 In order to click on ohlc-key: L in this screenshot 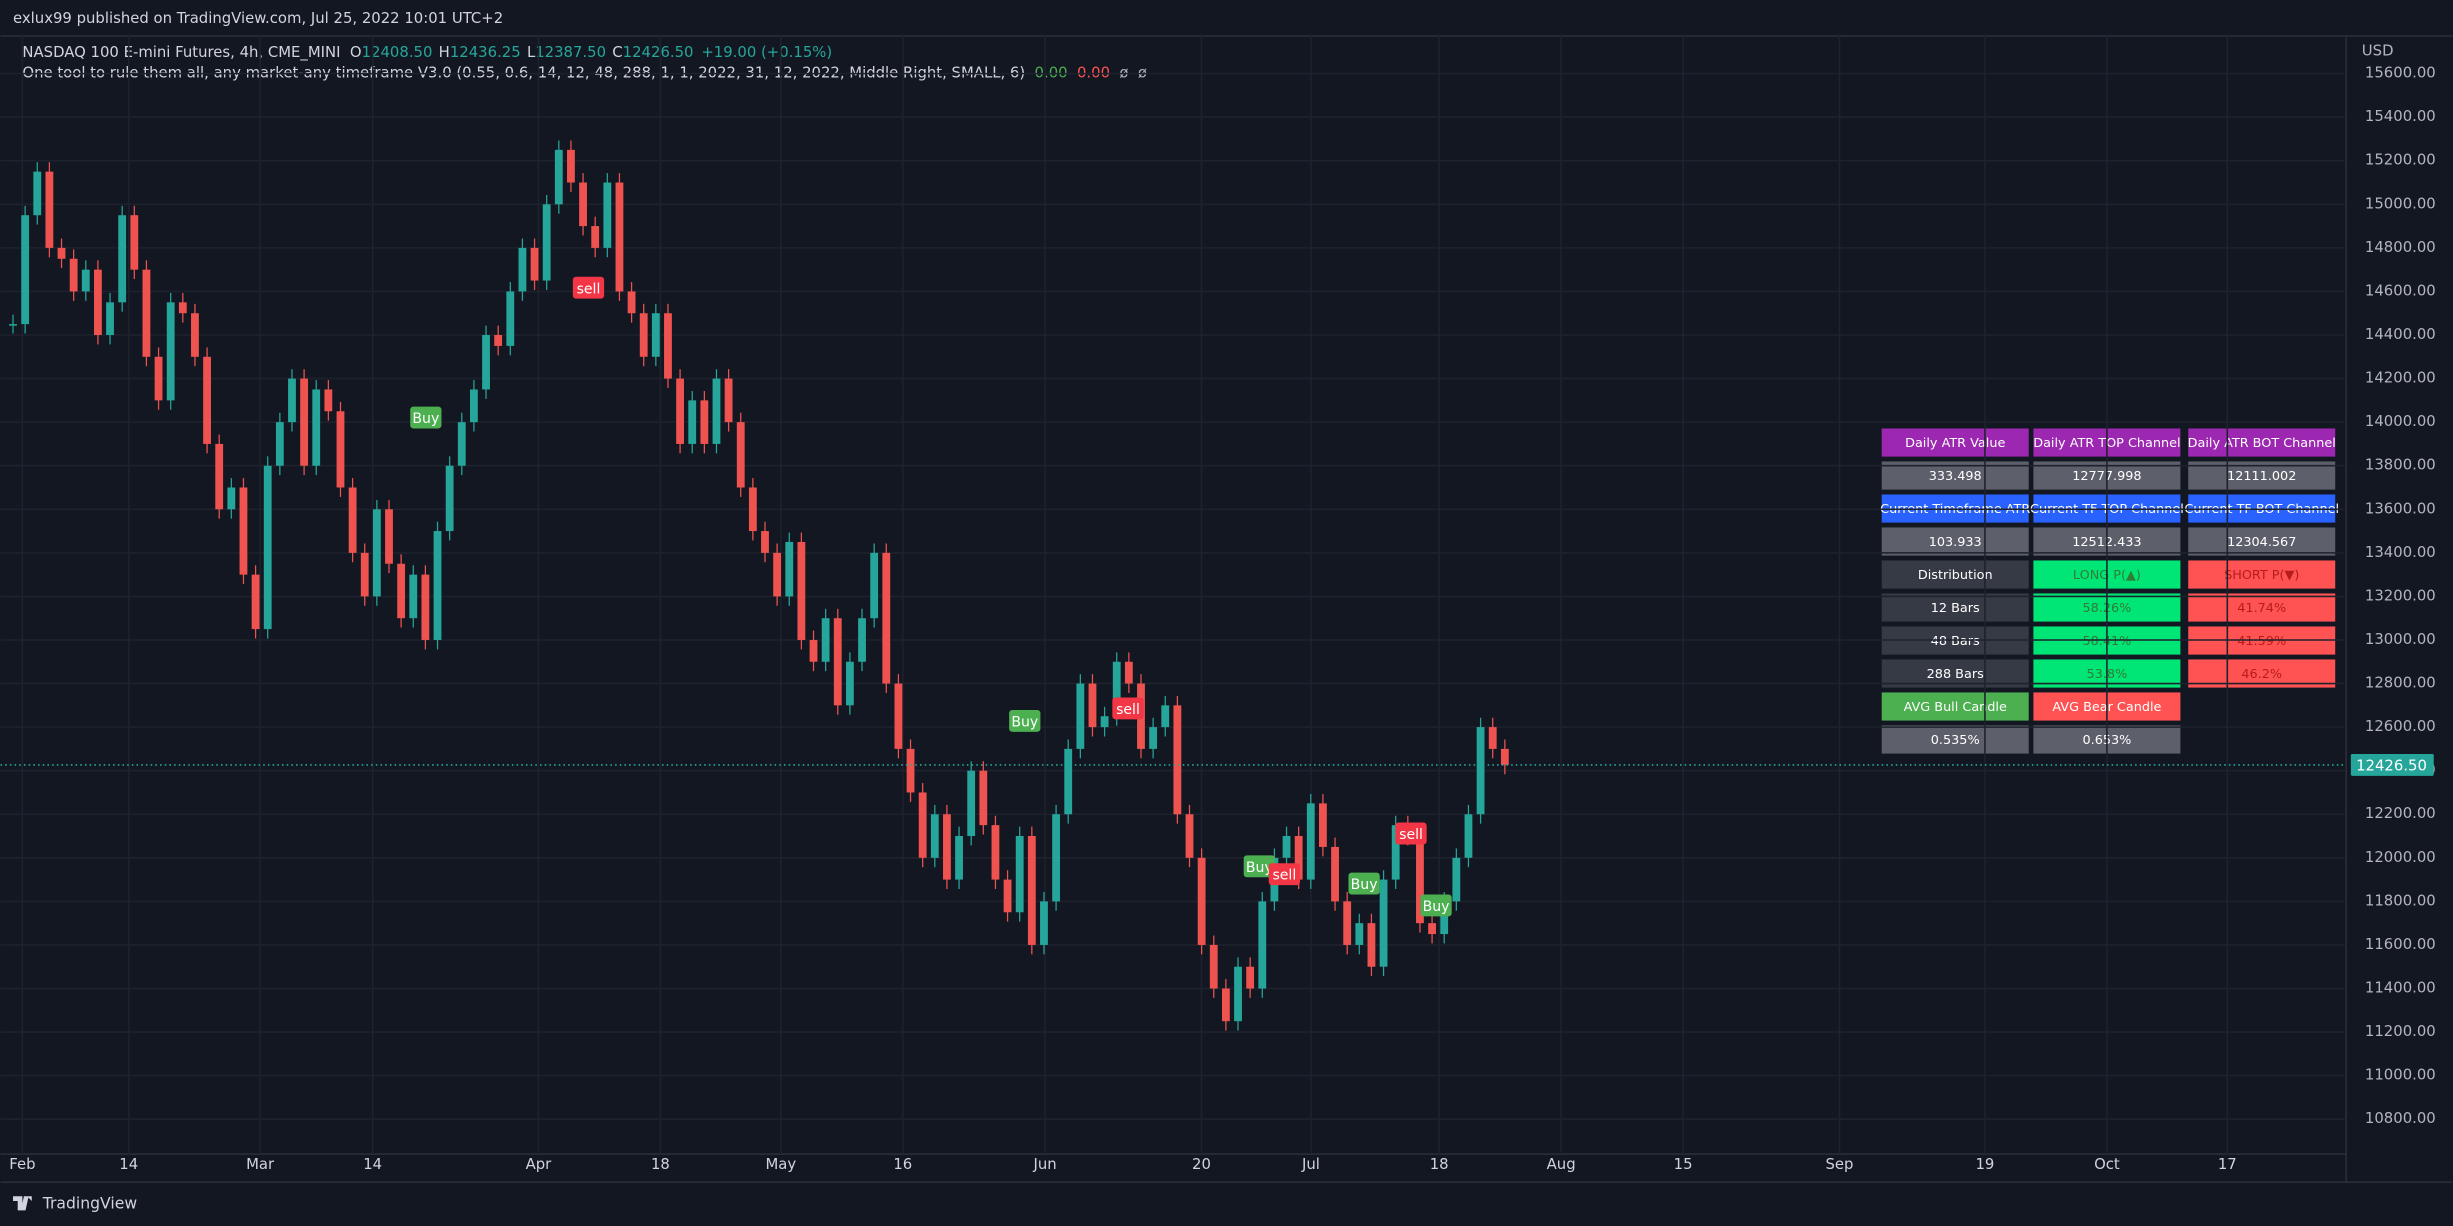, I will do `click(531, 52)`.